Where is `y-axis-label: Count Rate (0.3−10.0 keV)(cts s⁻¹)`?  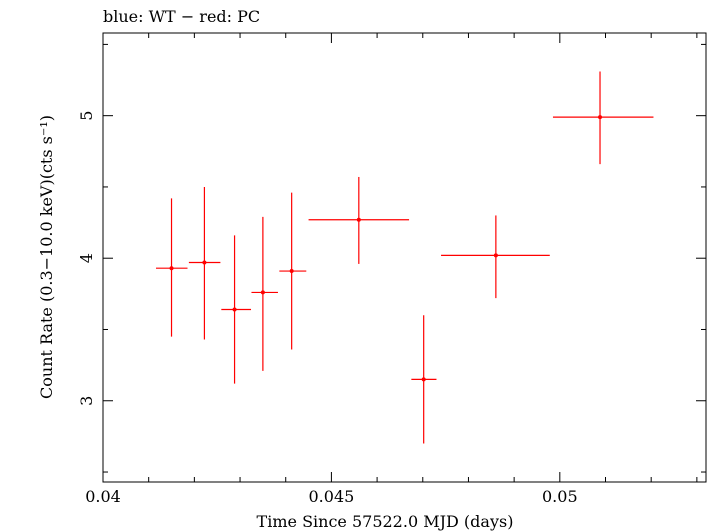
y-axis-label: Count Rate (0.3−10.0 keV)(cts s⁻¹) is located at coordinates (46, 257).